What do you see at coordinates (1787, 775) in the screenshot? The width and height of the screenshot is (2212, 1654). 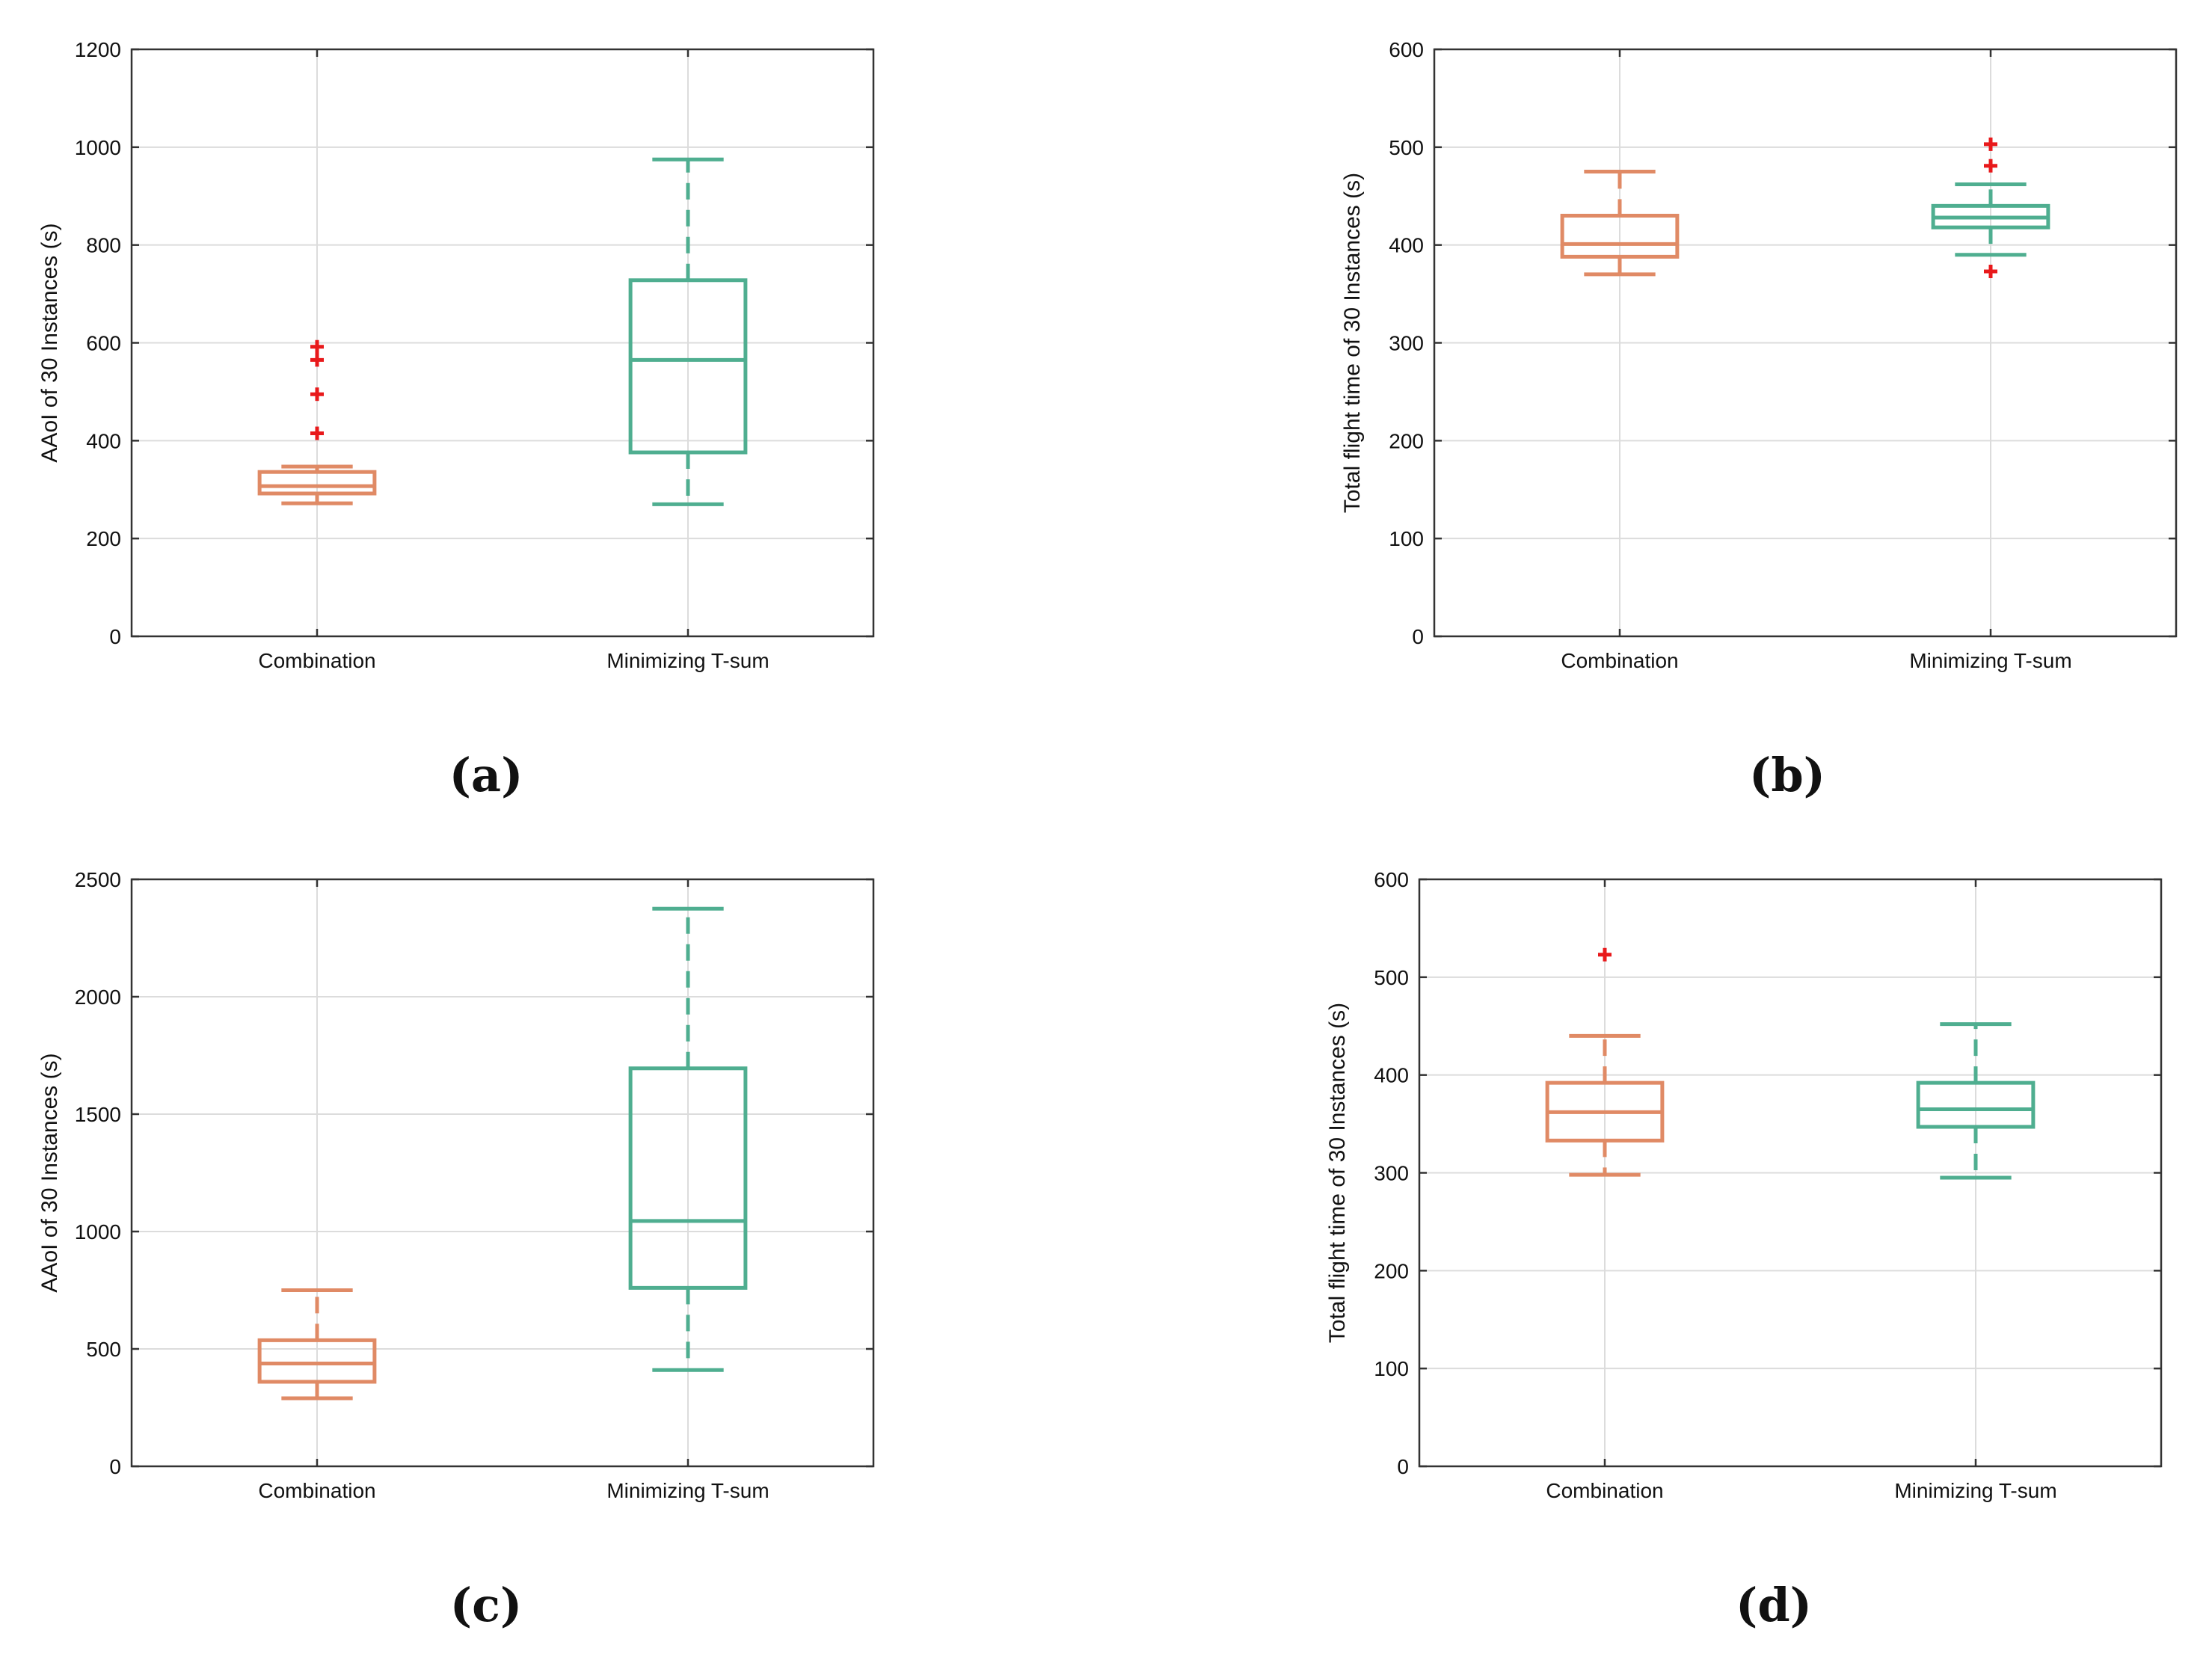 I see `panel-caption: (b)` at bounding box center [1787, 775].